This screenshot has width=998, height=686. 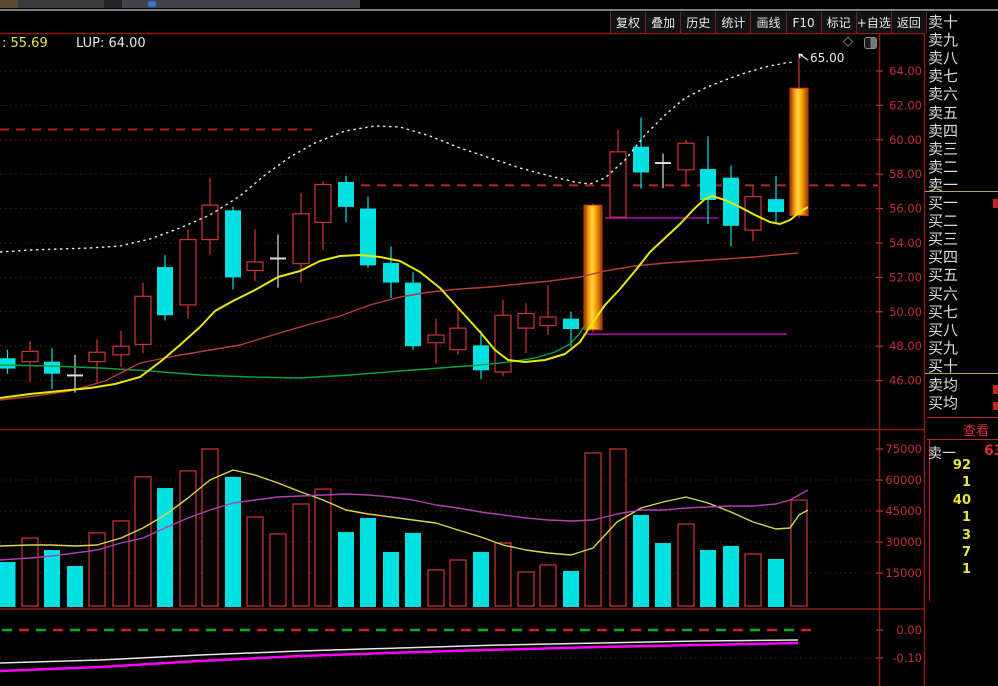 I want to click on toolbar-button-0: 复权, so click(x=627, y=22).